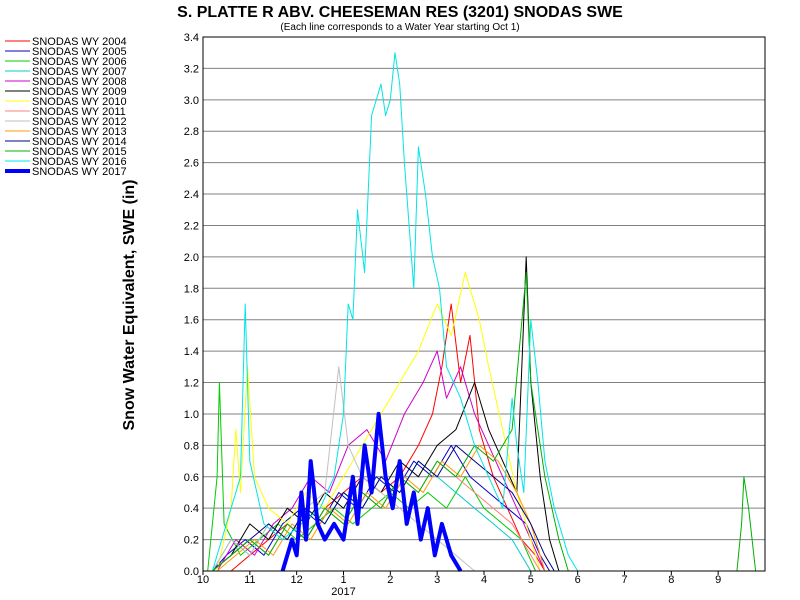 The width and height of the screenshot is (800, 600). What do you see at coordinates (79, 42) in the screenshot?
I see `legend-entry: SNODAS WY 2004` at bounding box center [79, 42].